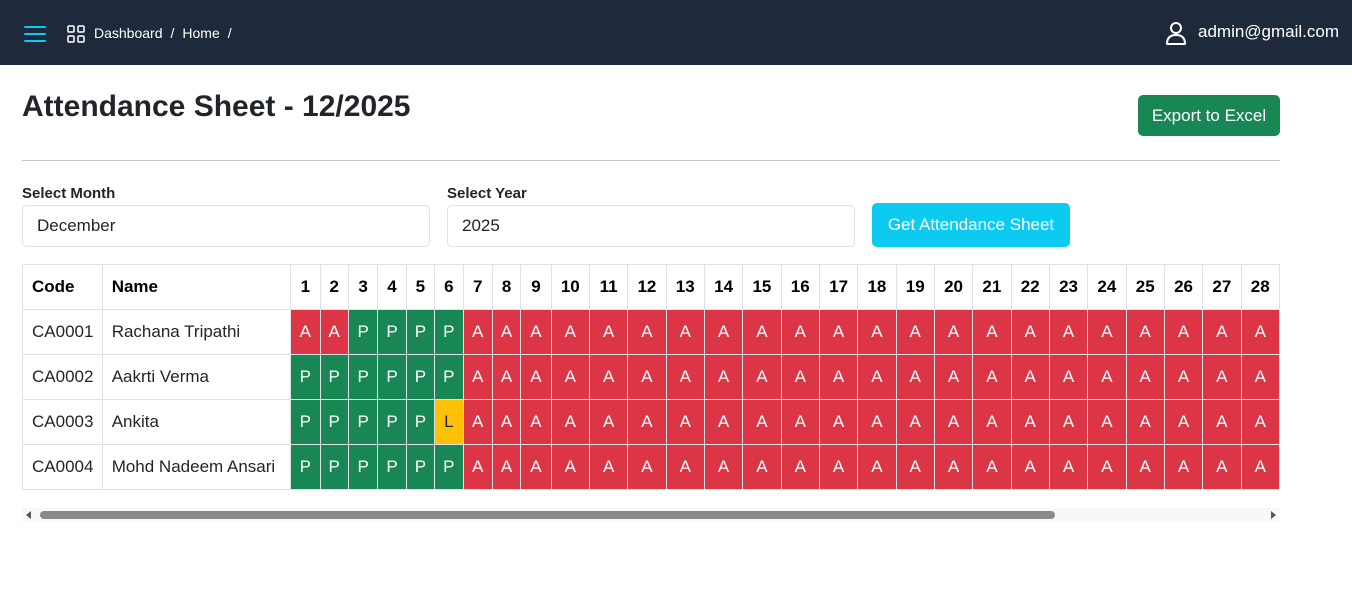  Describe the element at coordinates (62, 467) in the screenshot. I see `employee-code-cell: CA0004` at that location.